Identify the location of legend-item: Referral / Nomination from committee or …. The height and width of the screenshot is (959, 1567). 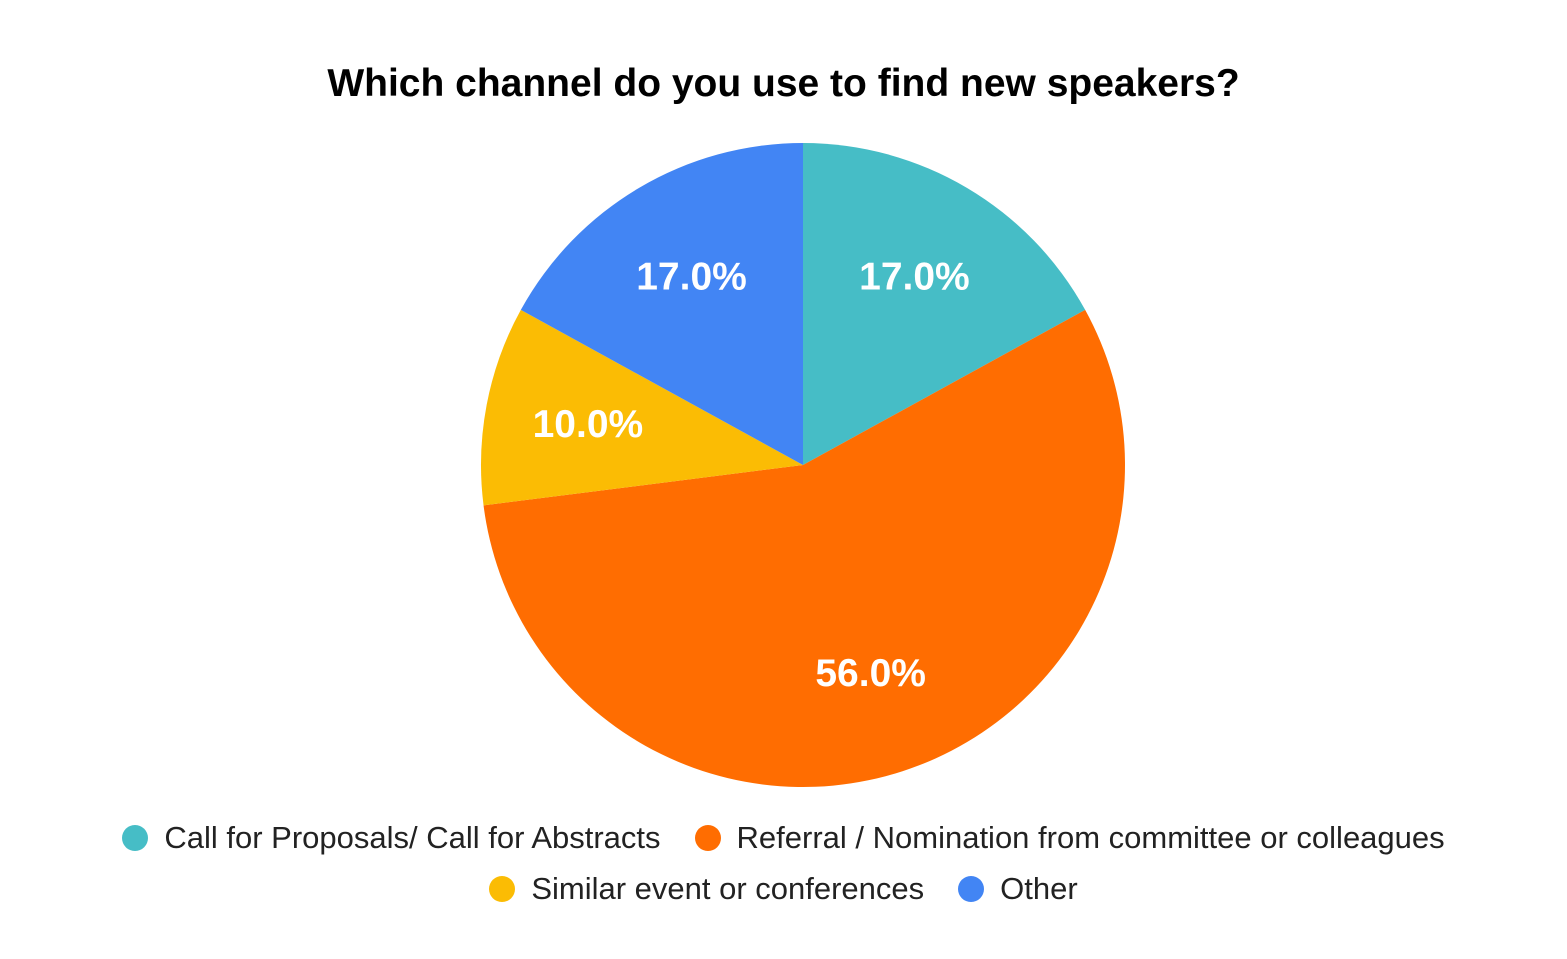
(1069, 838).